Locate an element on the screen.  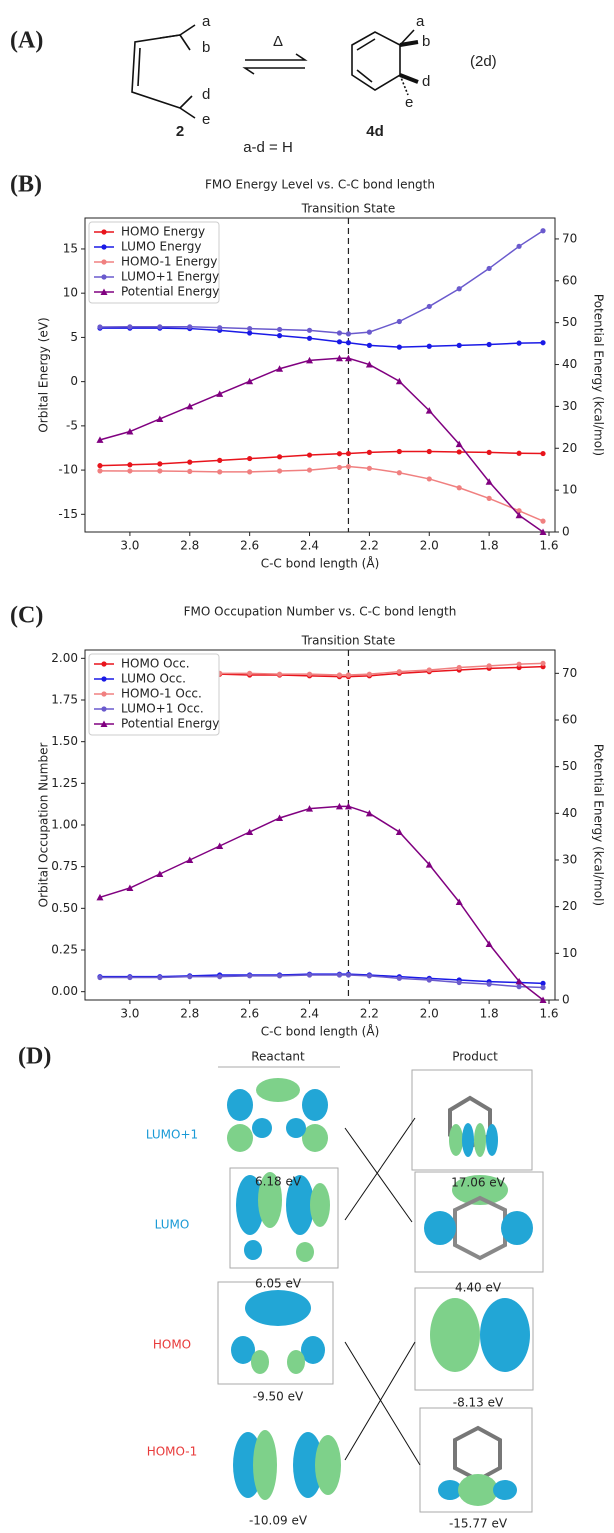
x-tick-label: 1.8 is located at coordinates (489, 1014).